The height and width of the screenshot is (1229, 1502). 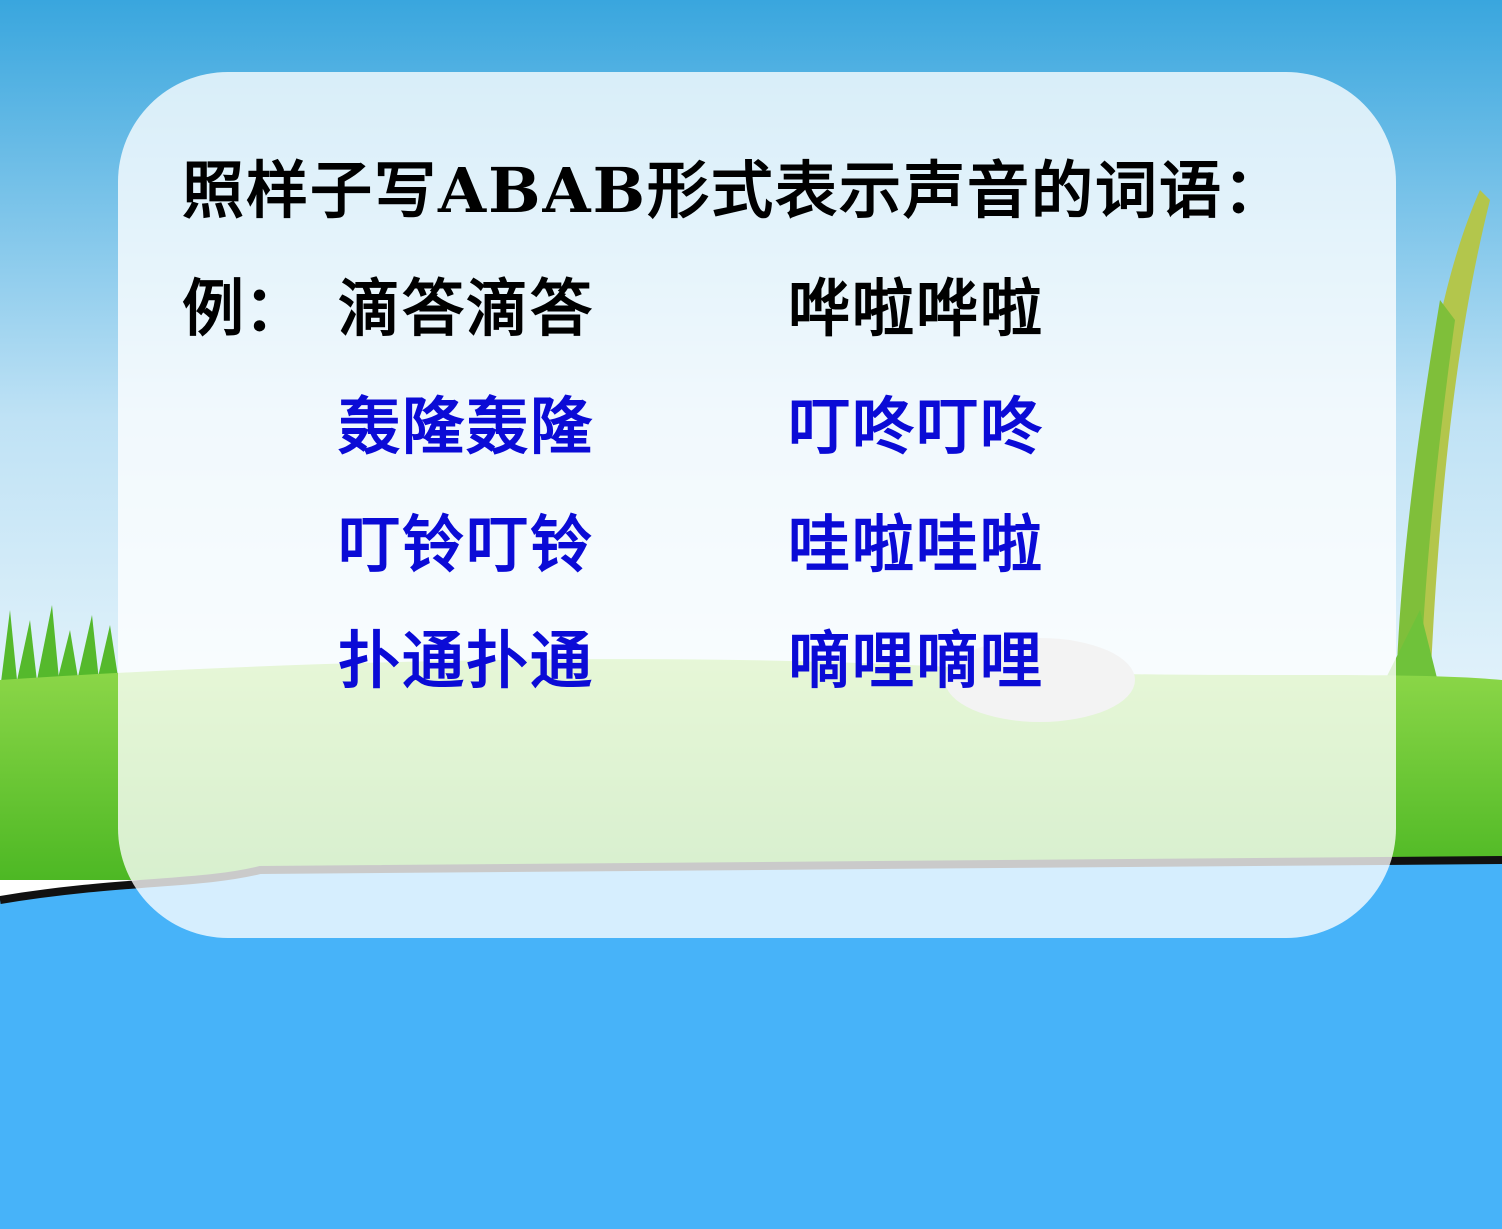 What do you see at coordinates (466, 544) in the screenshot?
I see `answer-left-2: 叮铃叮铃` at bounding box center [466, 544].